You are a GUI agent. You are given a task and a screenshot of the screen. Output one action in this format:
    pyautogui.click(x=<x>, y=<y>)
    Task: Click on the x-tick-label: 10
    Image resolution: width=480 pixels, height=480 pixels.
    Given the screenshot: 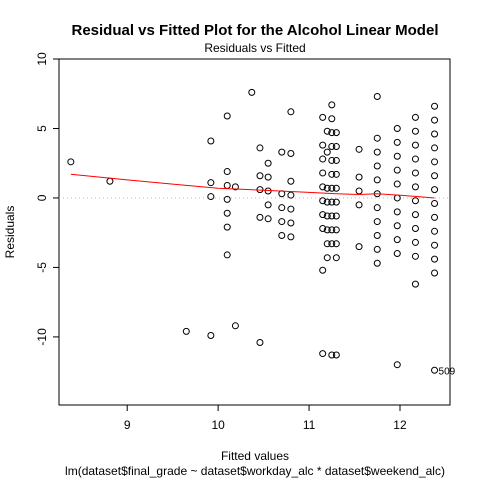 What is the action you would take?
    pyautogui.click(x=218, y=425)
    